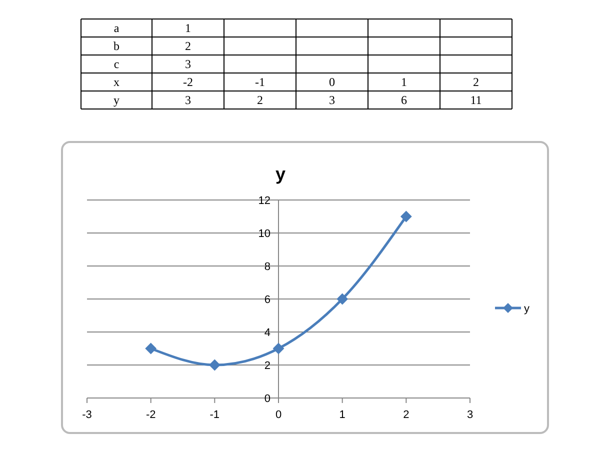 This screenshot has height=461, width=590. Describe the element at coordinates (87, 415) in the screenshot. I see `x-tick-label: -3` at that location.